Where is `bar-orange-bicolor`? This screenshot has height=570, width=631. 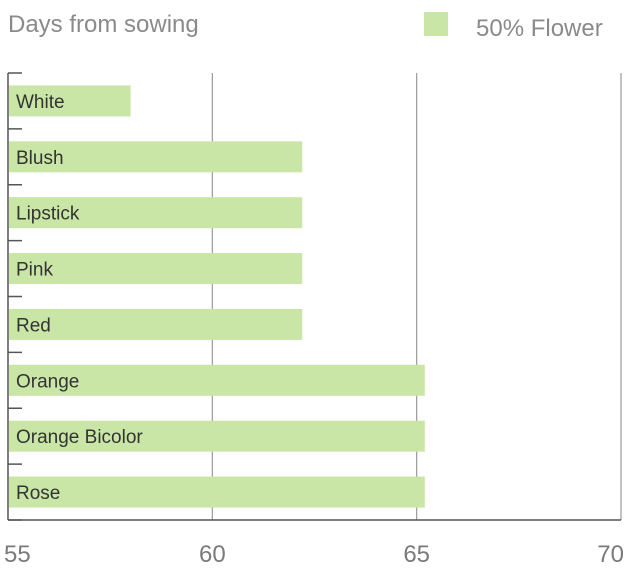 bar-orange-bicolor is located at coordinates (217, 436).